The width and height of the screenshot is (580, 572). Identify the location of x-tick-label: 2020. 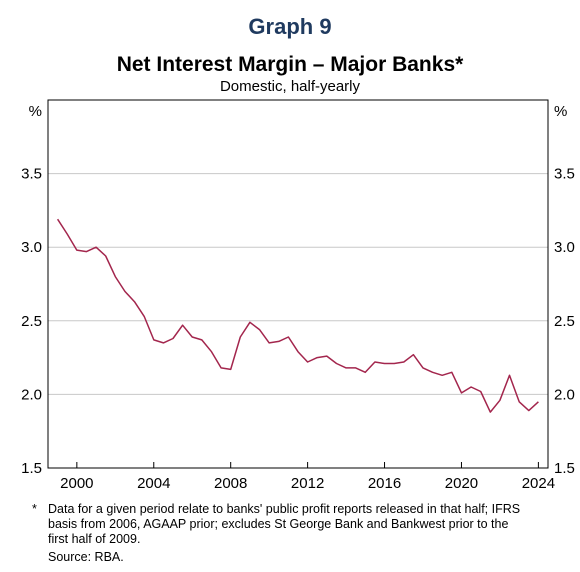
(461, 483).